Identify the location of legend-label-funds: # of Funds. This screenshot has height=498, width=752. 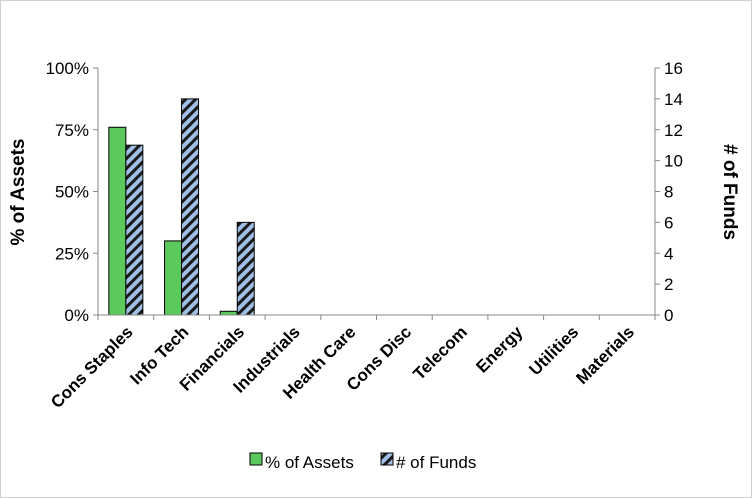
(436, 462).